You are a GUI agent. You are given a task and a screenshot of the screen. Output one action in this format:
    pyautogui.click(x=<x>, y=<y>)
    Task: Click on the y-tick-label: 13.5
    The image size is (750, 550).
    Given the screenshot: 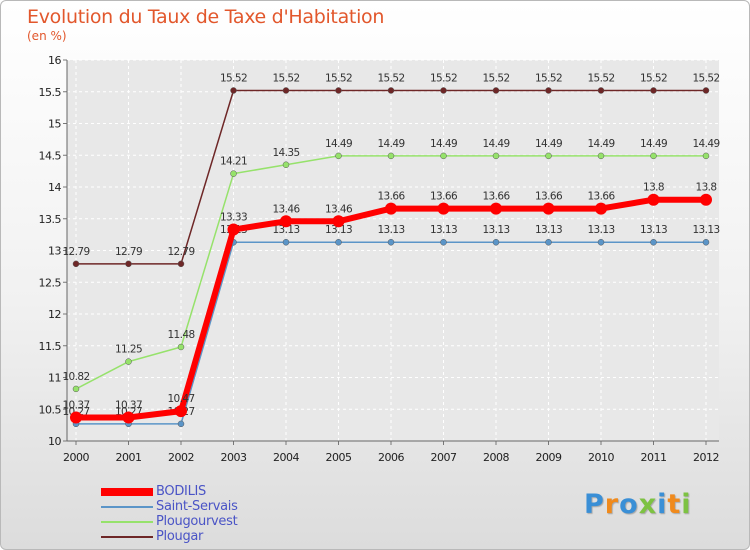 What is the action you would take?
    pyautogui.click(x=50, y=219)
    